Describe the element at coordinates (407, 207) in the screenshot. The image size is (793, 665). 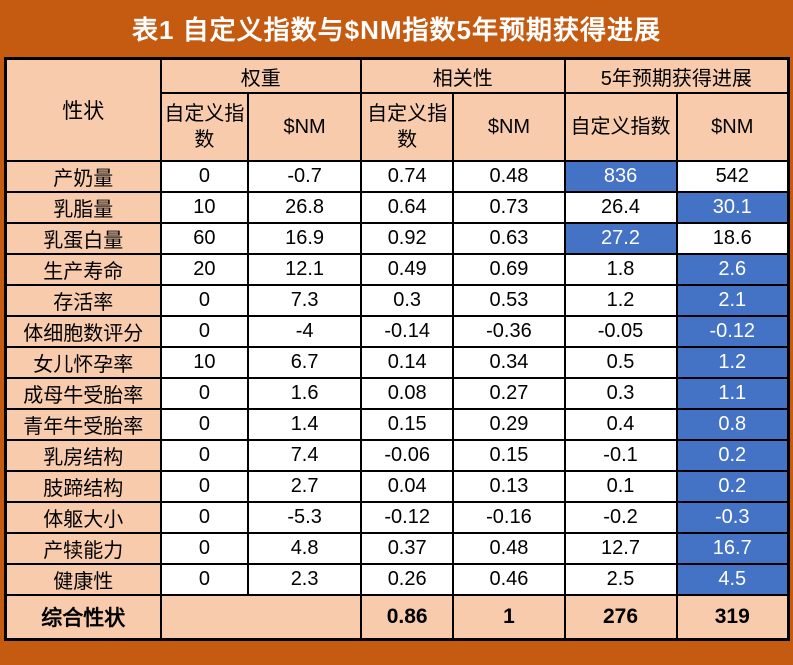
I see `value-cell: 0.64` at that location.